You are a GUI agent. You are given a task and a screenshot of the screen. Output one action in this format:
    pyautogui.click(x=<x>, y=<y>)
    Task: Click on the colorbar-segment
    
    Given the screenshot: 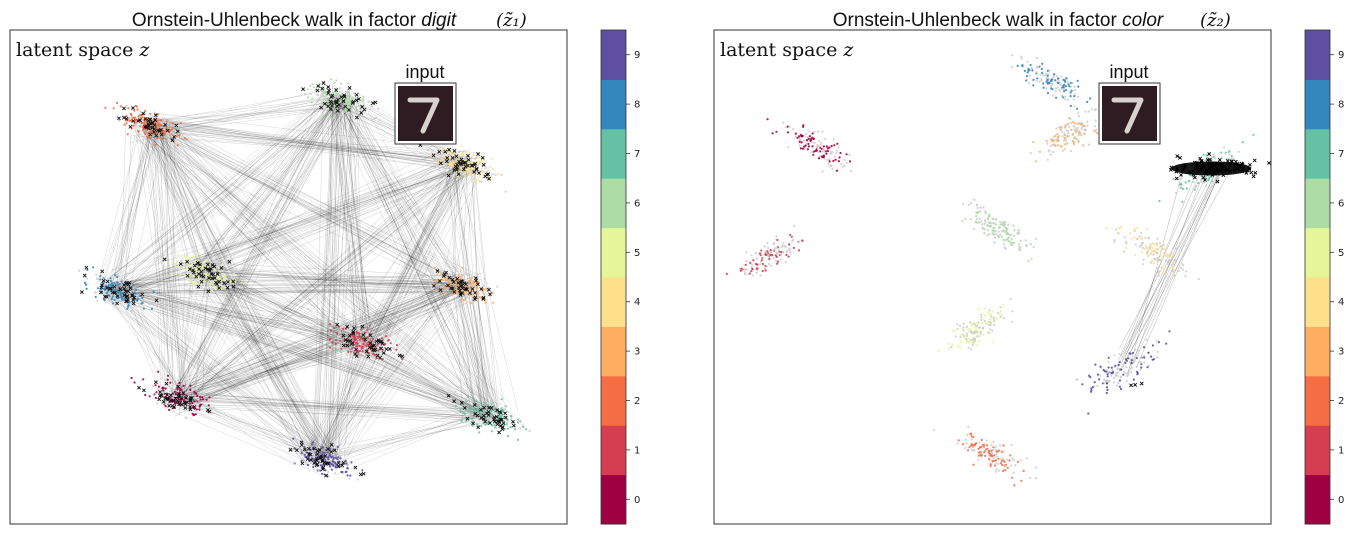 What is the action you would take?
    pyautogui.click(x=613, y=55)
    